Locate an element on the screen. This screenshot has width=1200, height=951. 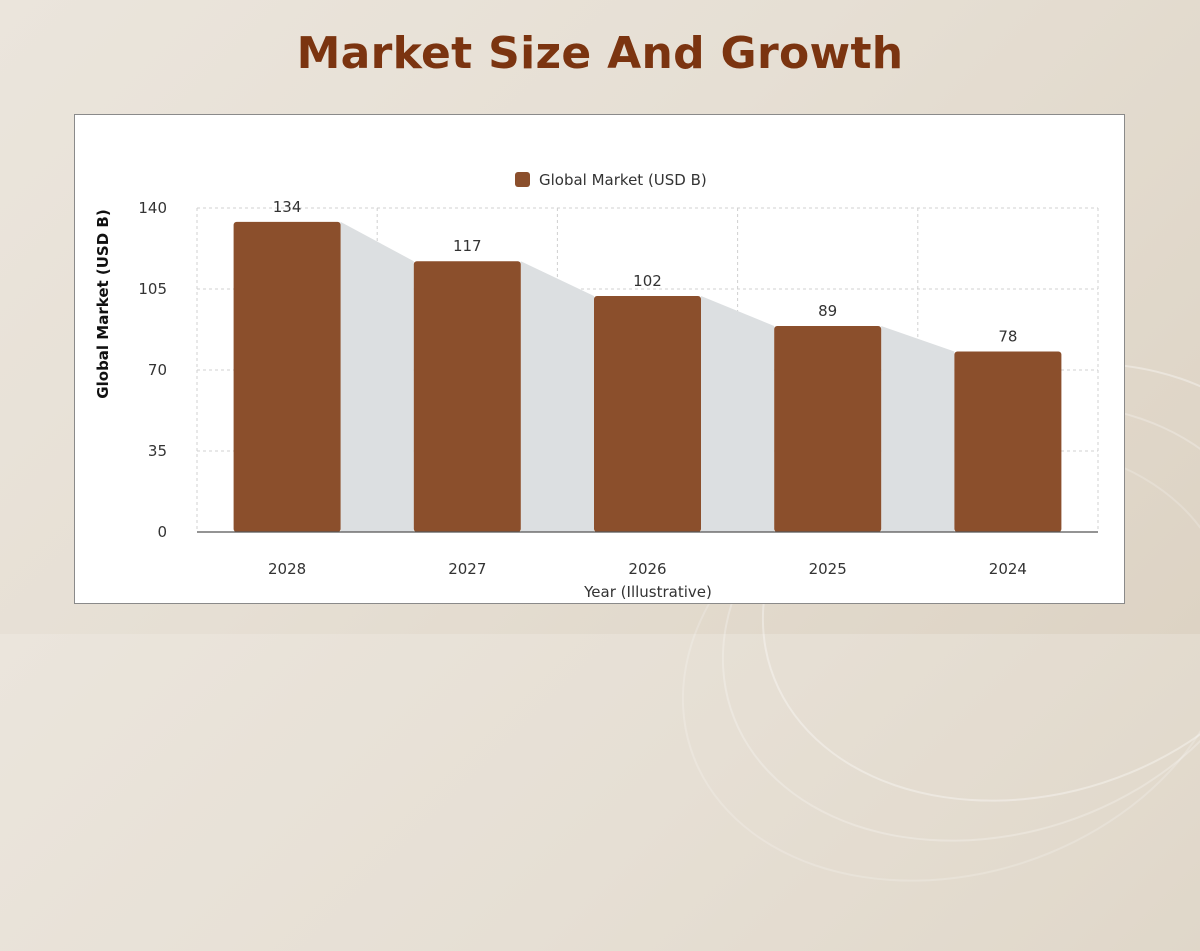
bar-2024 is located at coordinates (1008, 441).